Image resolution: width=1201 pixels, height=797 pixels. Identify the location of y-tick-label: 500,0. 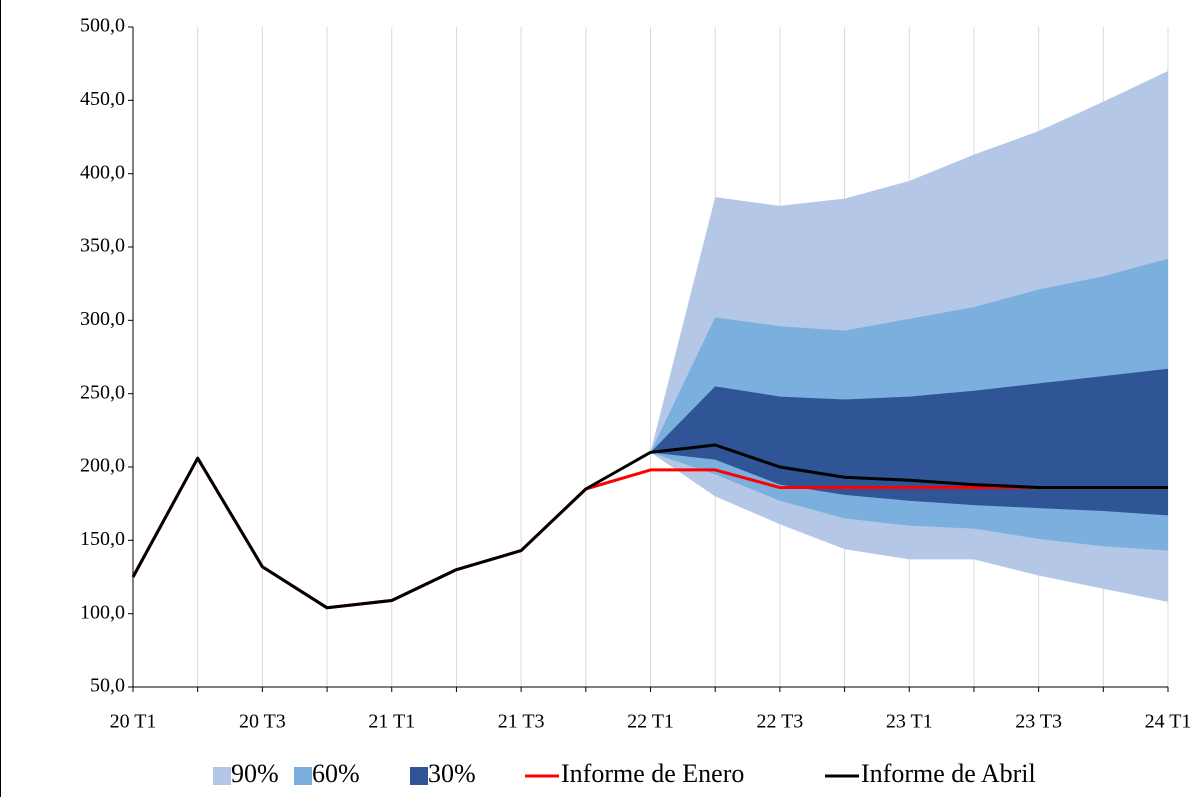
(102, 26).